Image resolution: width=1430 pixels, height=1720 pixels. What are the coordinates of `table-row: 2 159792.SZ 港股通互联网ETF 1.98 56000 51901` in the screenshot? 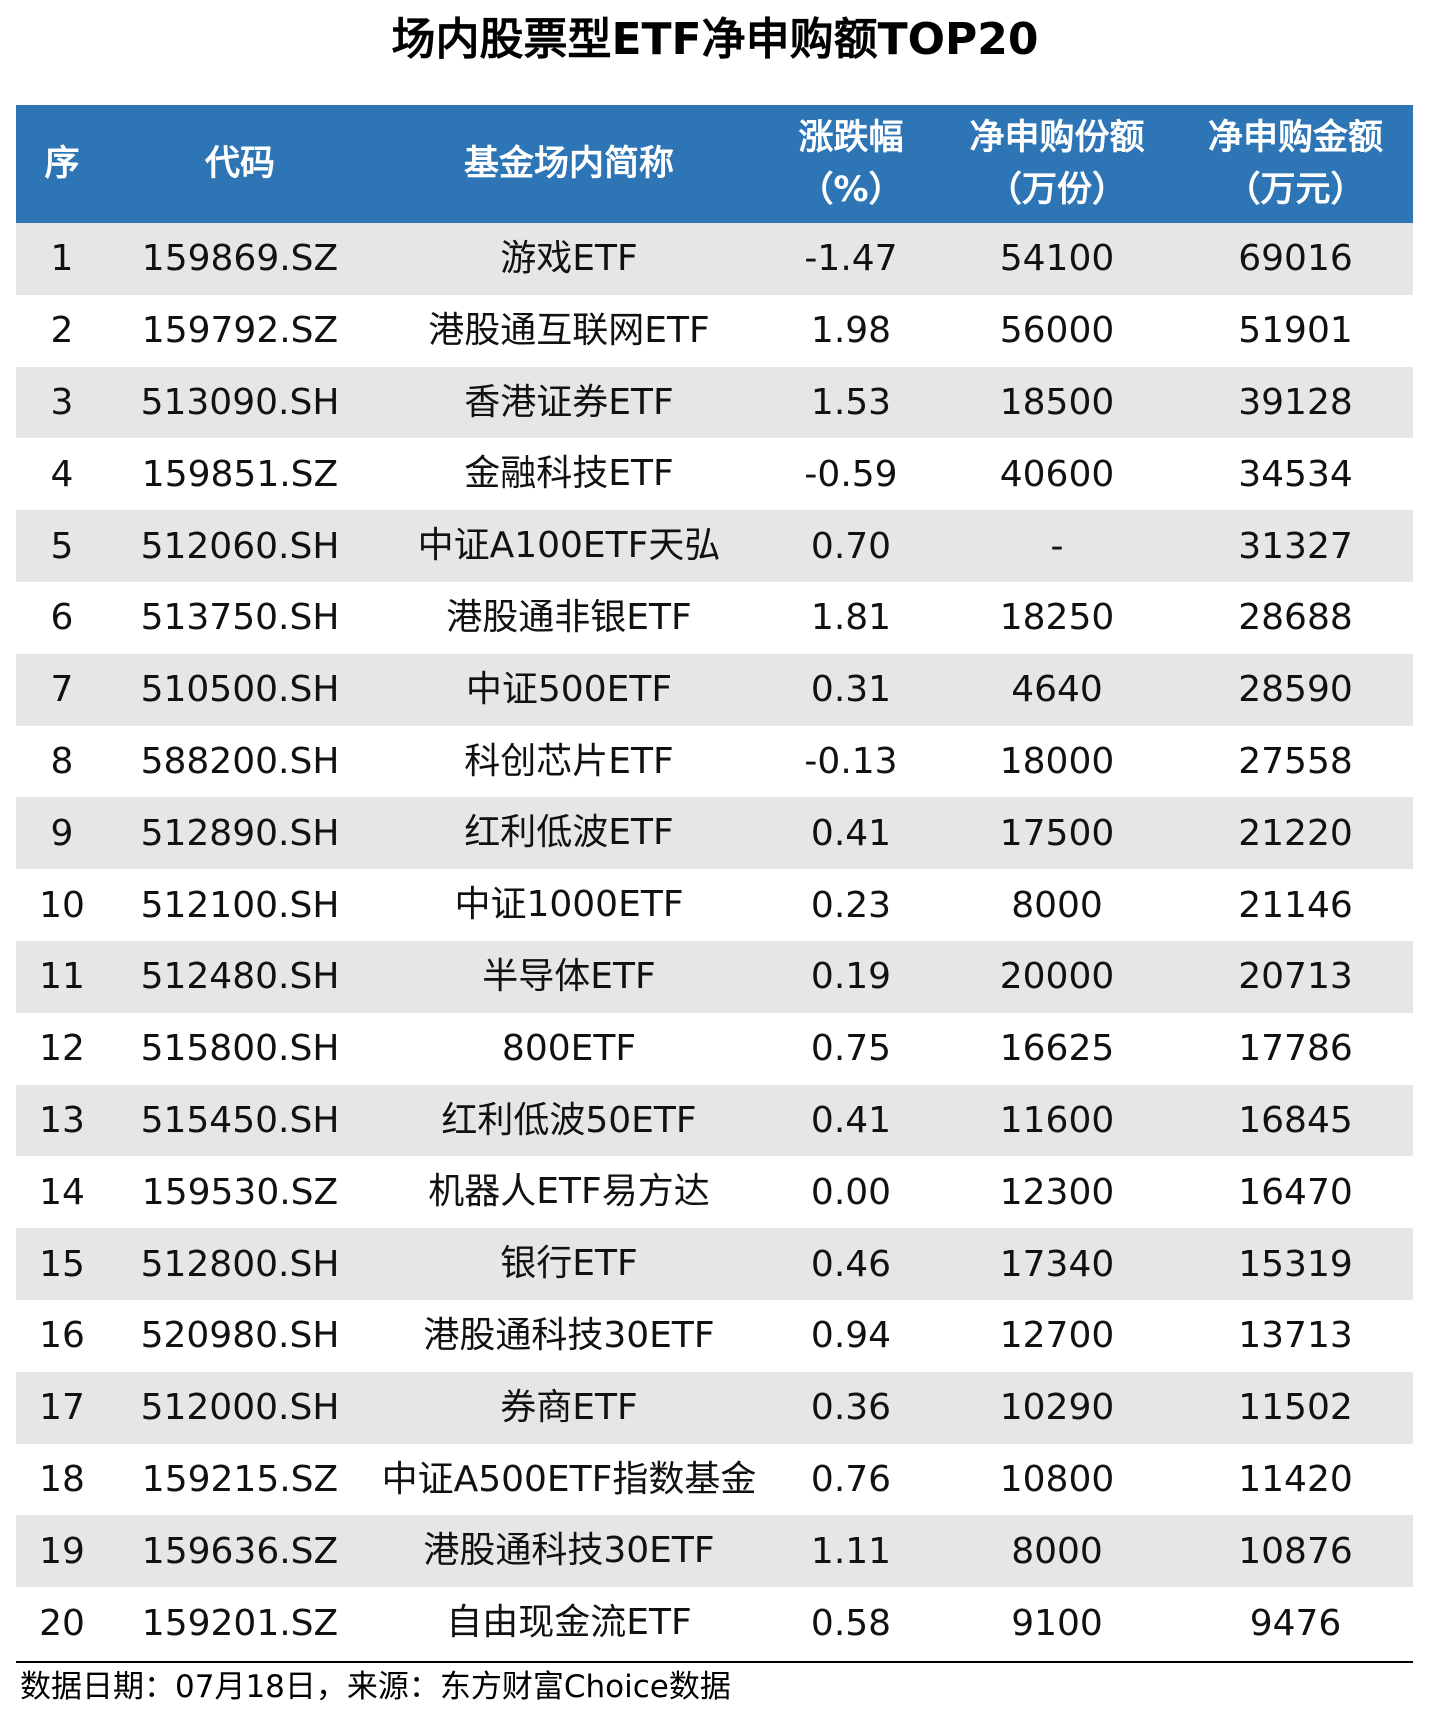 It's located at (714, 331).